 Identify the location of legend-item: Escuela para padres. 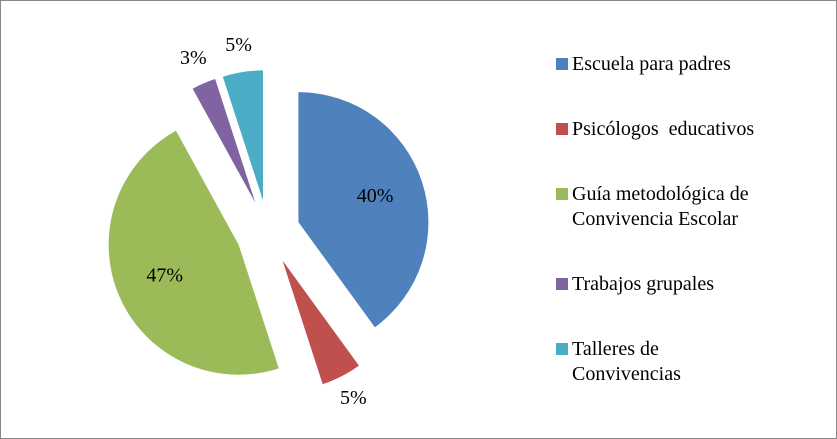
(643, 64).